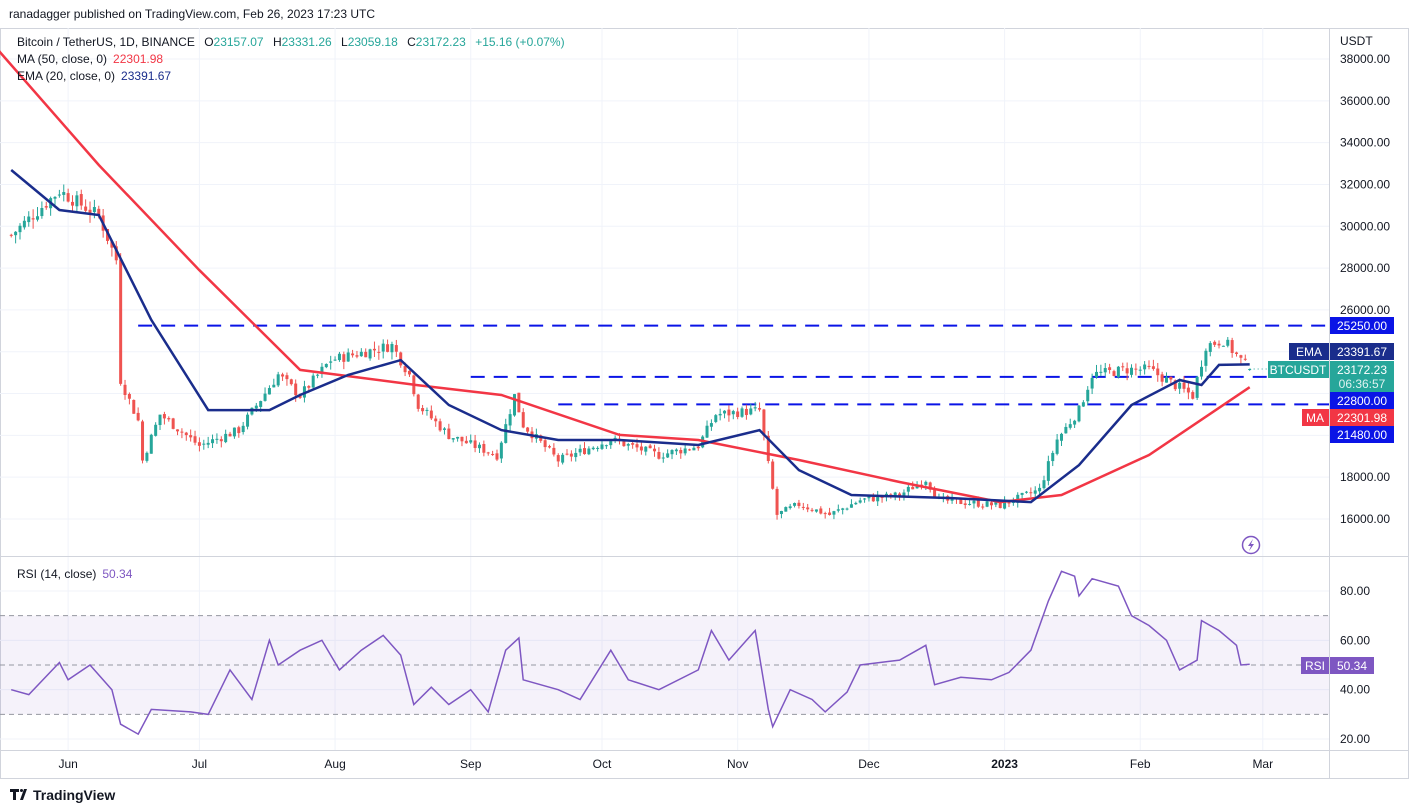 This screenshot has height=812, width=1409. What do you see at coordinates (1251, 545) in the screenshot?
I see `lightning-icon` at bounding box center [1251, 545].